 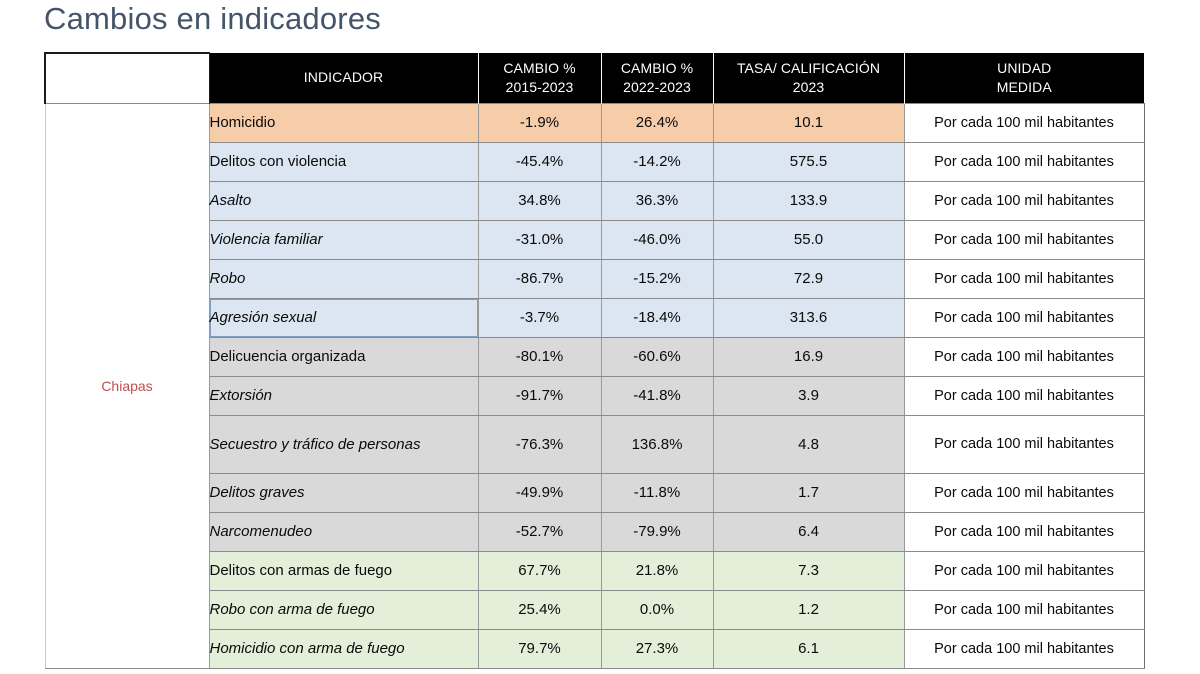 I want to click on cell-rate-2023: 6.4, so click(x=809, y=531).